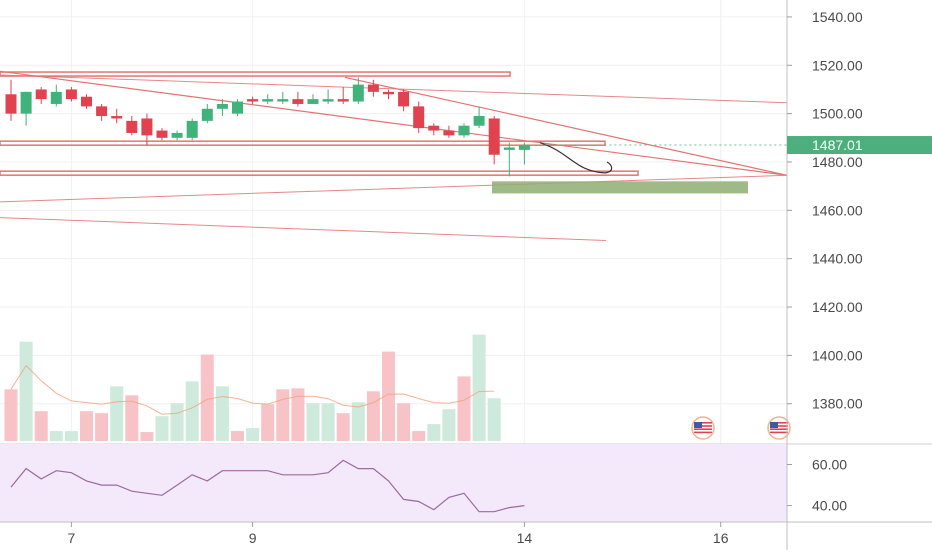  Describe the element at coordinates (576, 158) in the screenshot. I see `projection-arrow` at that location.